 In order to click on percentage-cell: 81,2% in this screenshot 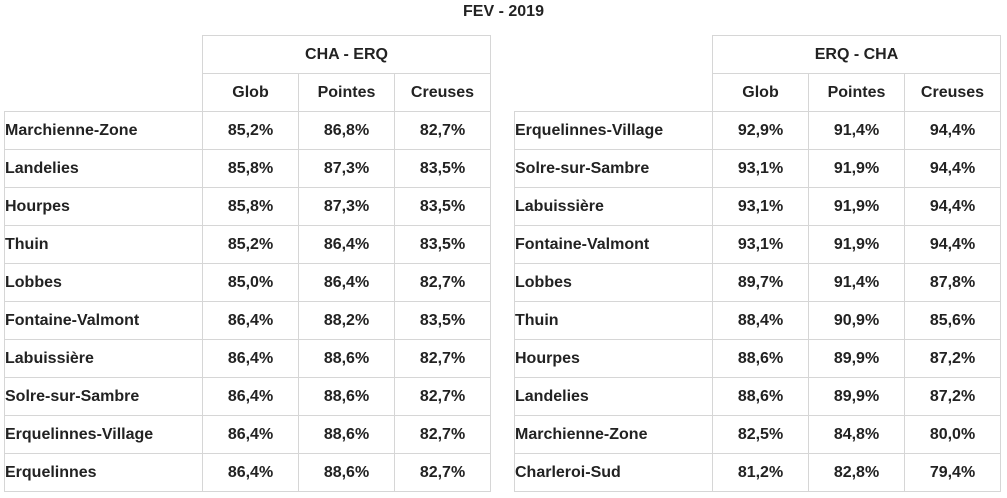, I will do `click(760, 472)`.